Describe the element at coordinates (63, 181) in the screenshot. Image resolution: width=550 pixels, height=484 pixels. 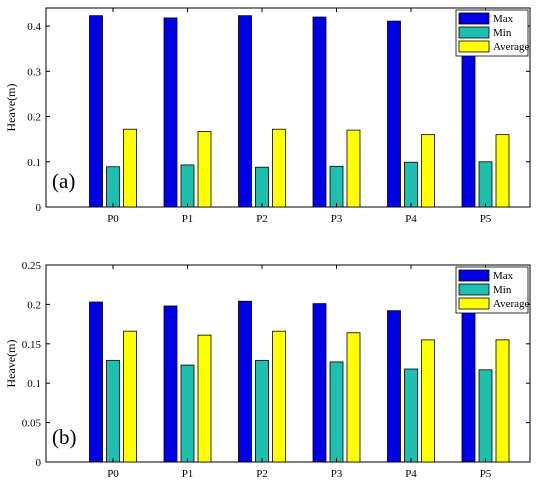
I see `panel-label: (a)` at that location.